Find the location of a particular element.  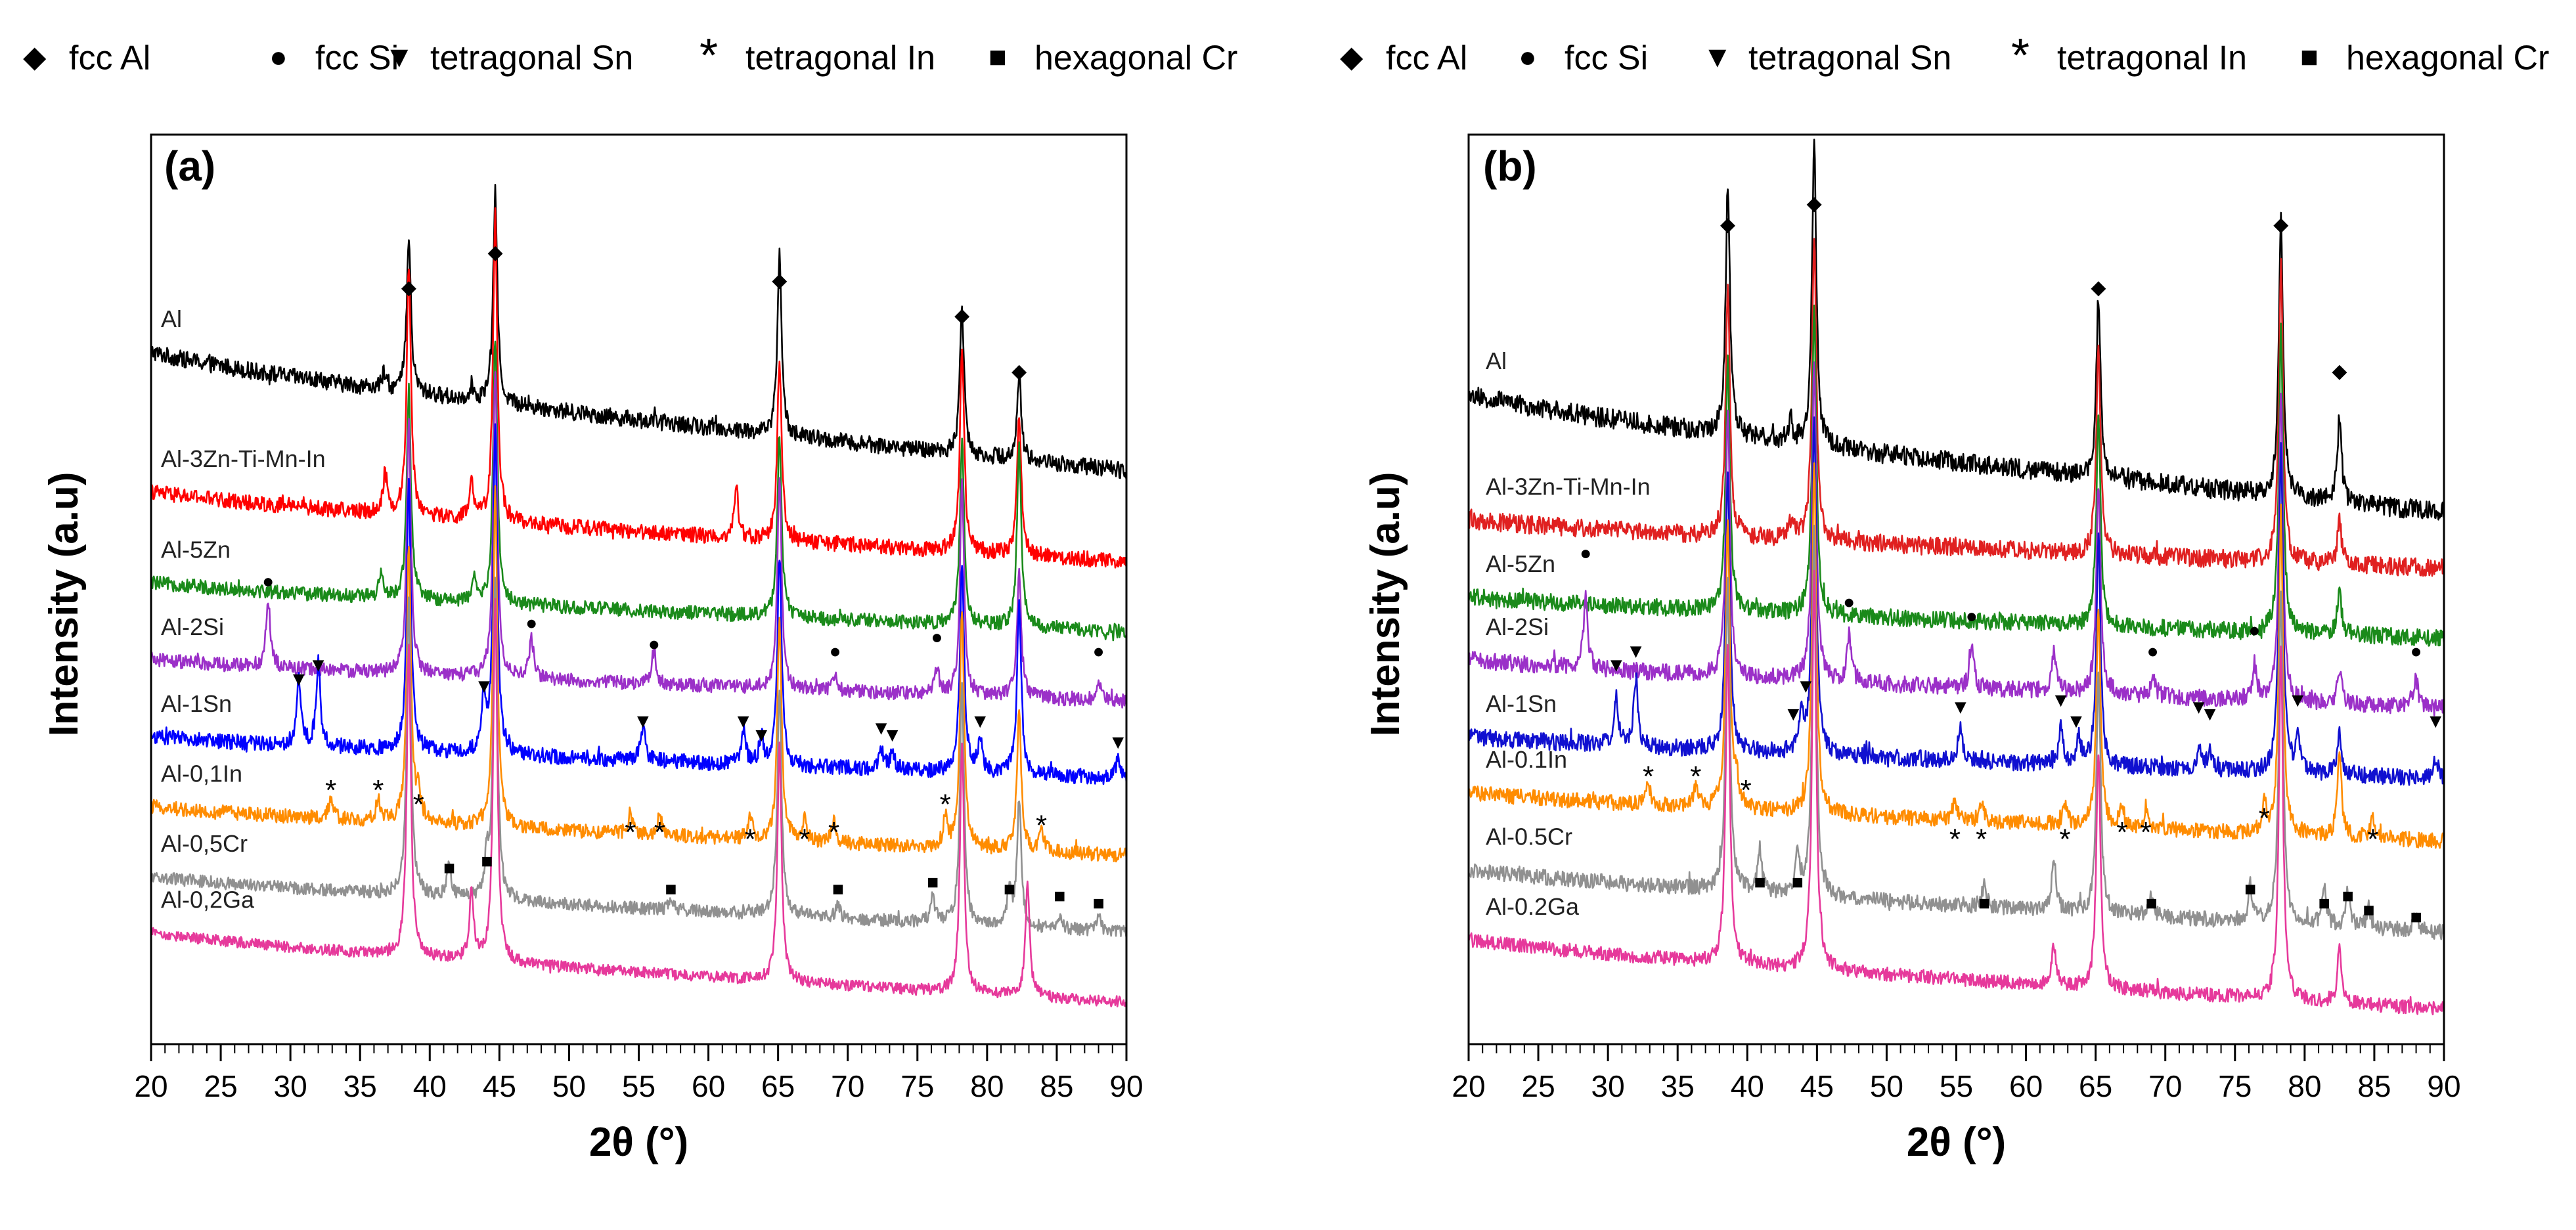

series-line-al-3zn-ti-mn-in is located at coordinates (638, 388).